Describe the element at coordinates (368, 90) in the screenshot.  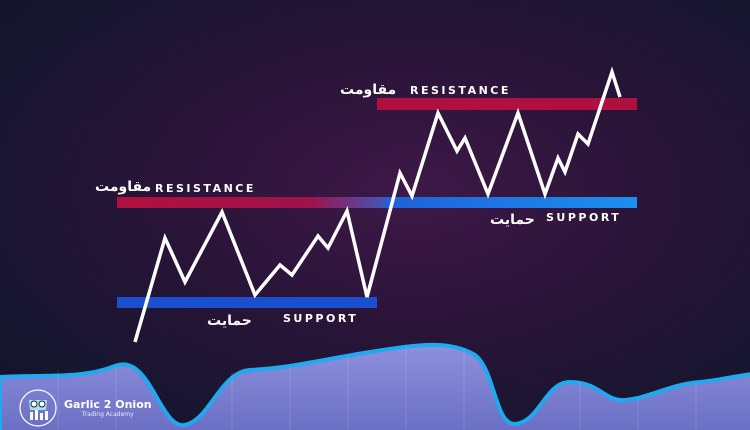
I see `resistance-label-right-ar: مقاومت` at that location.